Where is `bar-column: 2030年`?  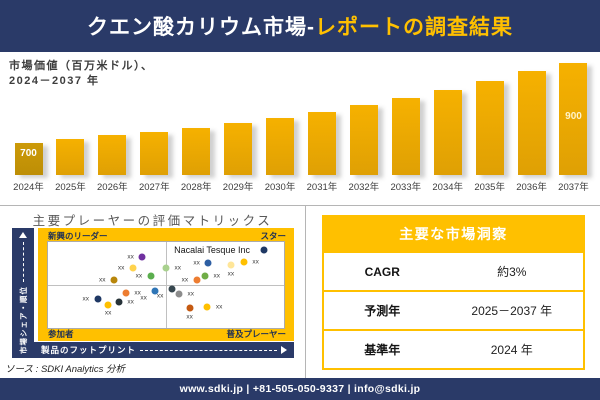 bar-column: 2030年 is located at coordinates (280, 155).